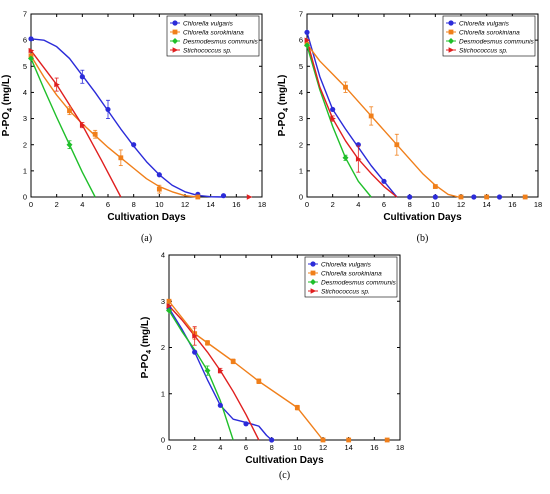 The height and width of the screenshot is (494, 550). What do you see at coordinates (108, 204) in the screenshot?
I see `x-tick-label: 6` at bounding box center [108, 204].